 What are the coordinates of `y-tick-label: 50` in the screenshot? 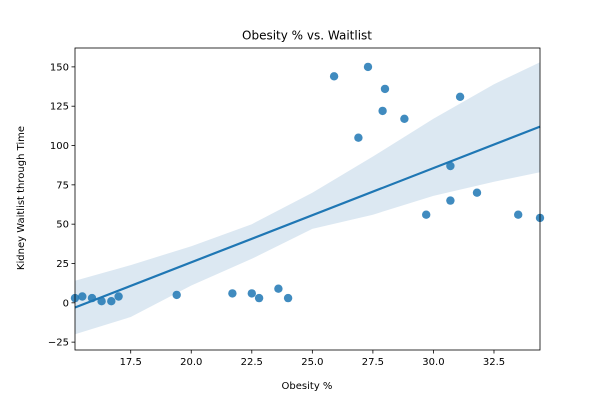 It's located at (62, 225).